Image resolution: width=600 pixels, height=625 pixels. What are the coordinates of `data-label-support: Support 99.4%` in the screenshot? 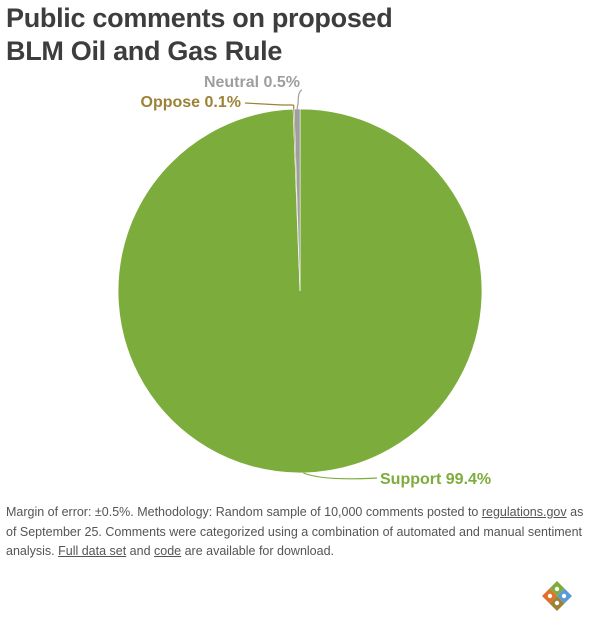 It's located at (435, 479).